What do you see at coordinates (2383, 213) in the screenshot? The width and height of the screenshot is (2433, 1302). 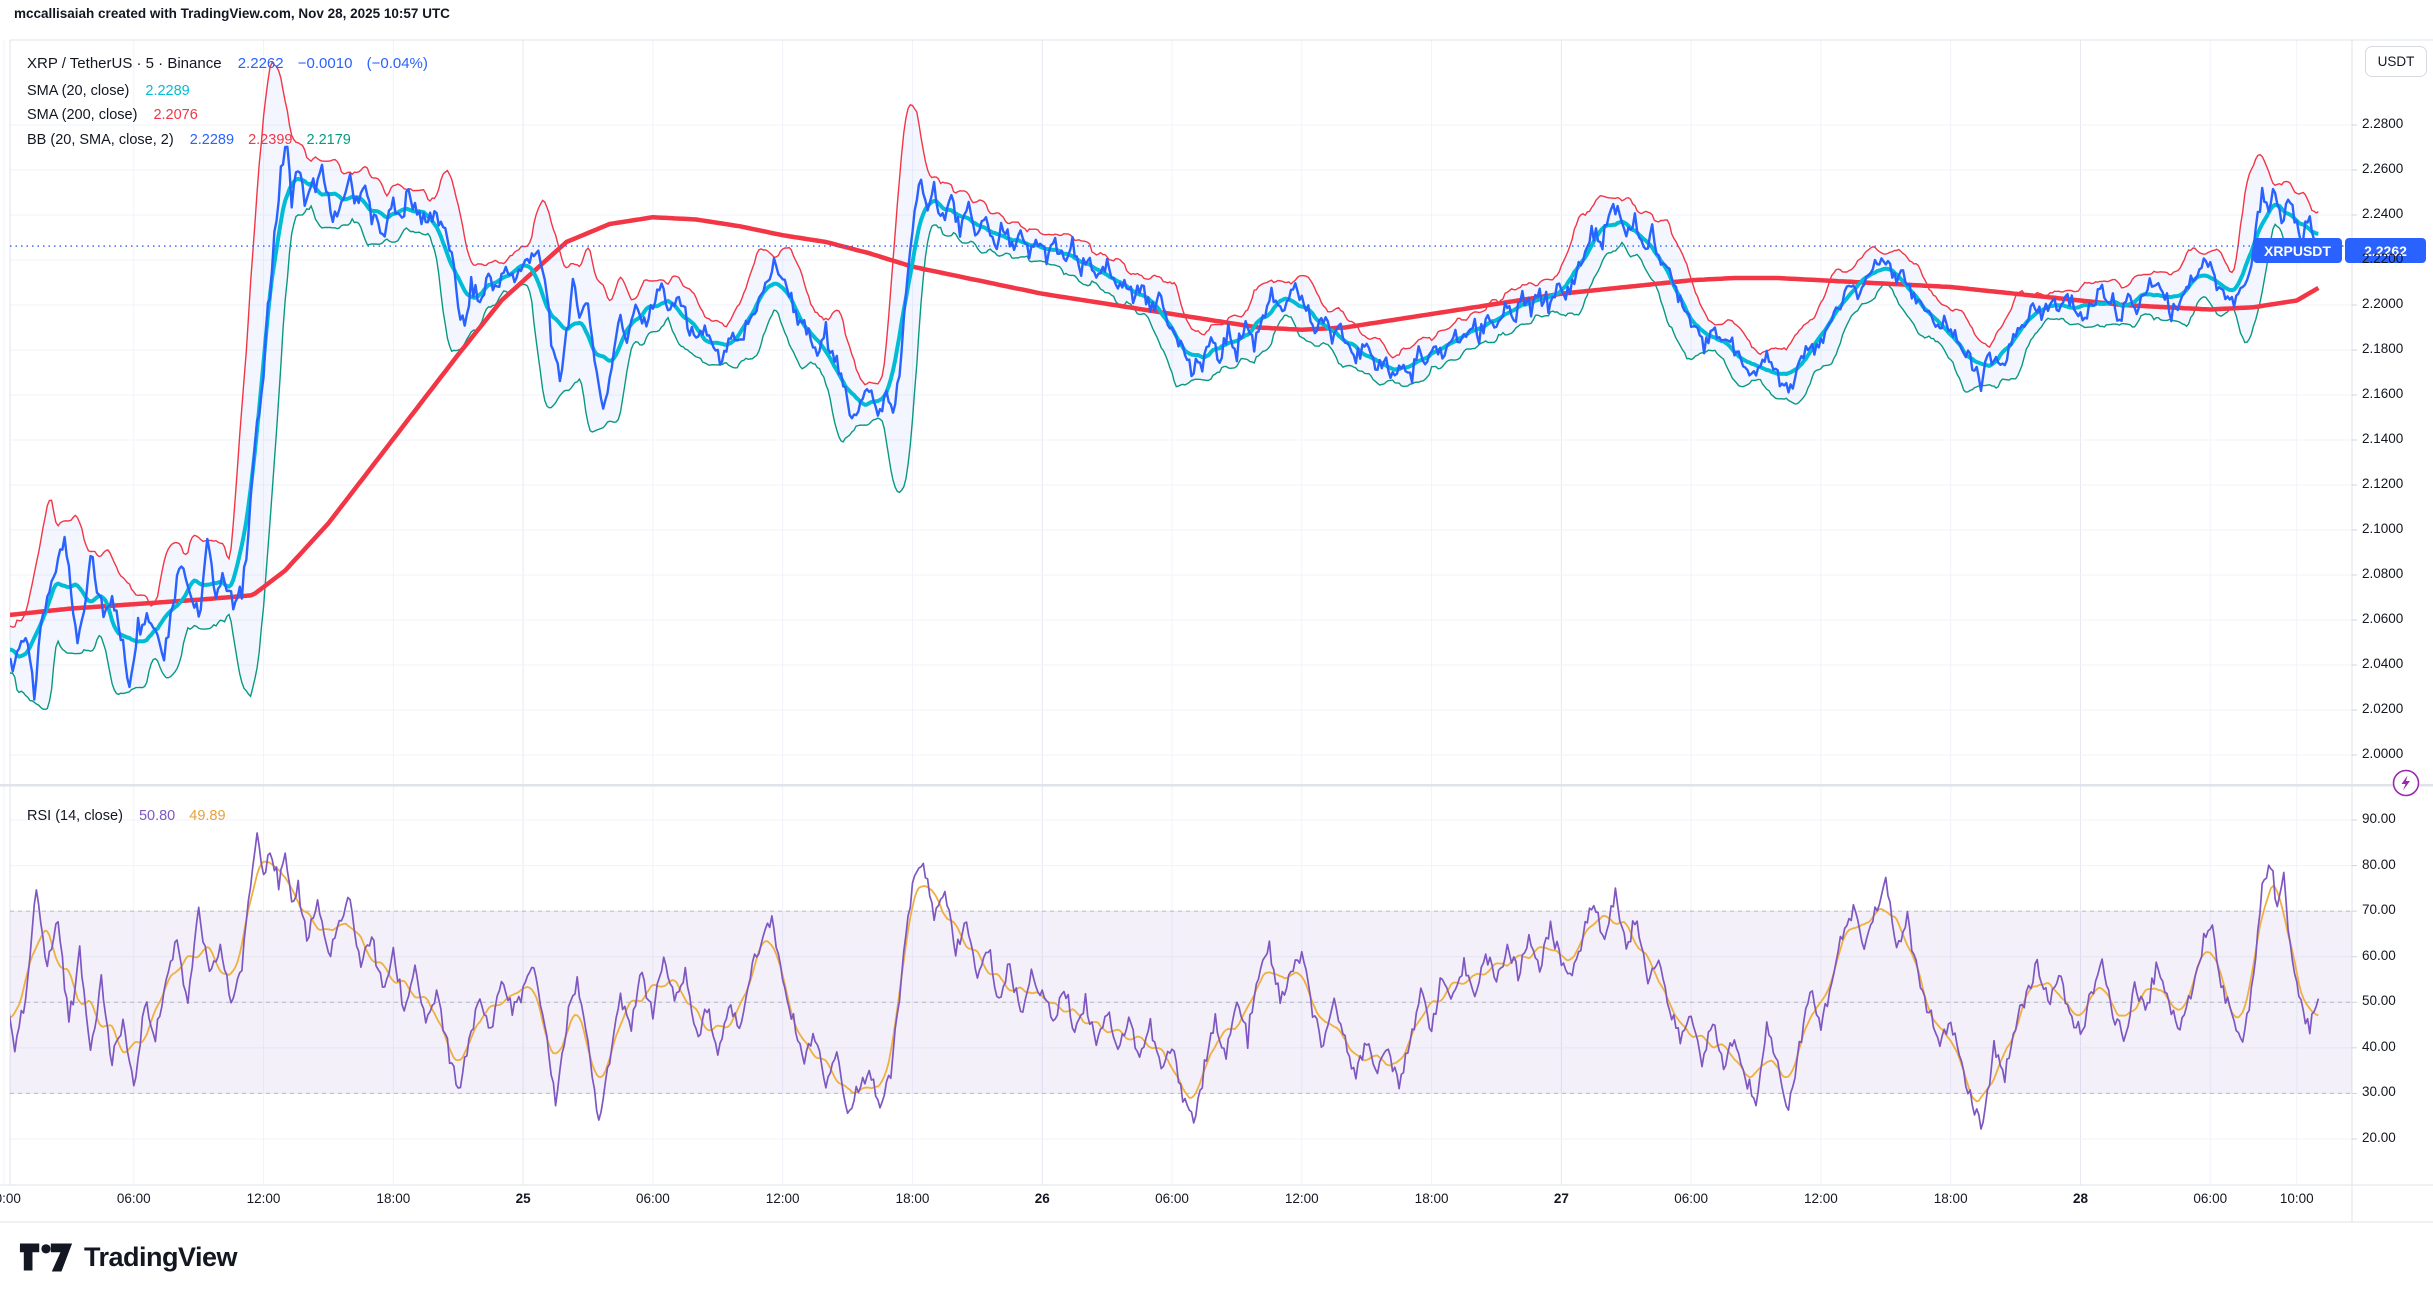 I see `price-tick-label: 2.2400` at bounding box center [2383, 213].